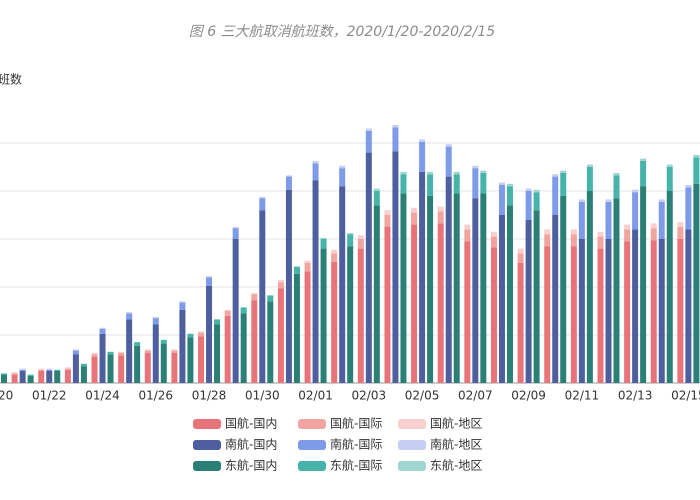 The image size is (700, 500). I want to click on legend-label: 南航-国内, so click(251, 444).